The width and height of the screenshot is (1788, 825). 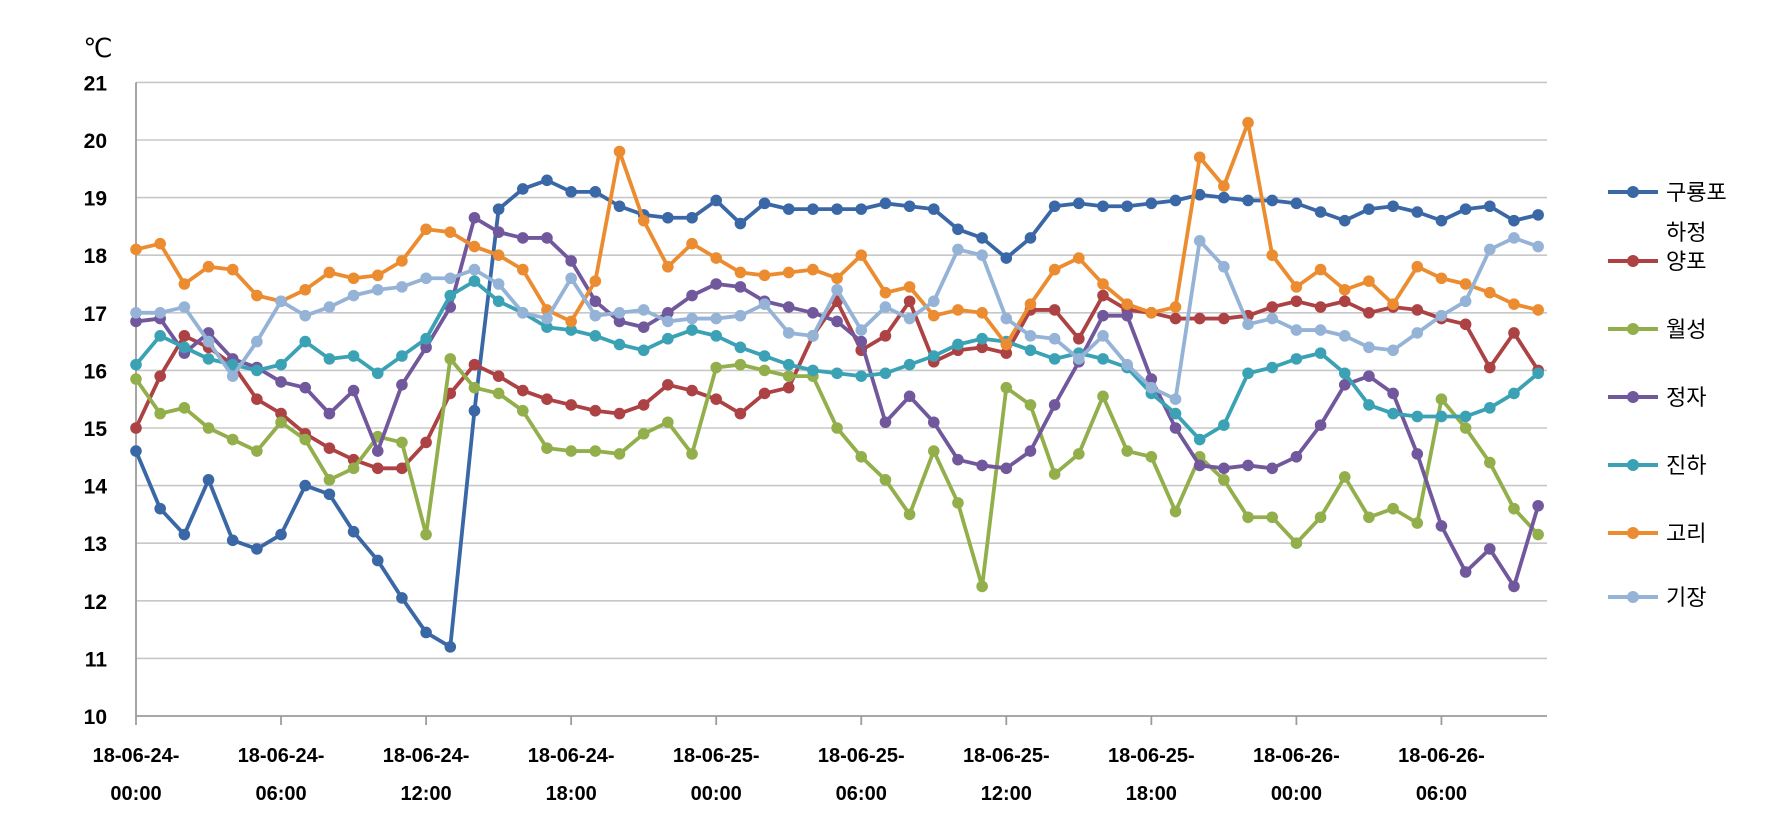 What do you see at coordinates (1633, 533) in the screenshot?
I see `legend-point-marker` at bounding box center [1633, 533].